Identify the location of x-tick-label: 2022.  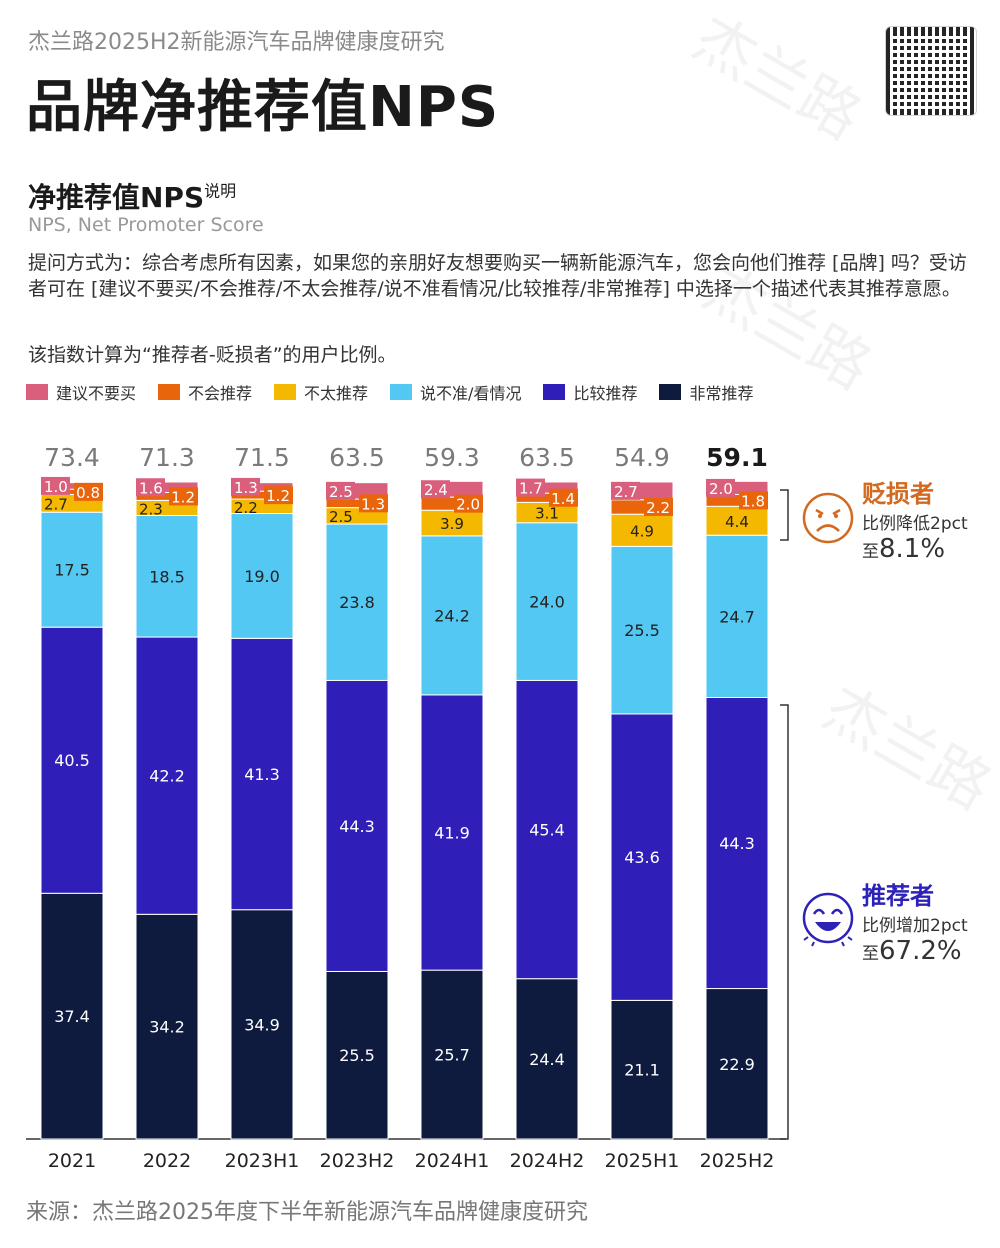
(167, 1161).